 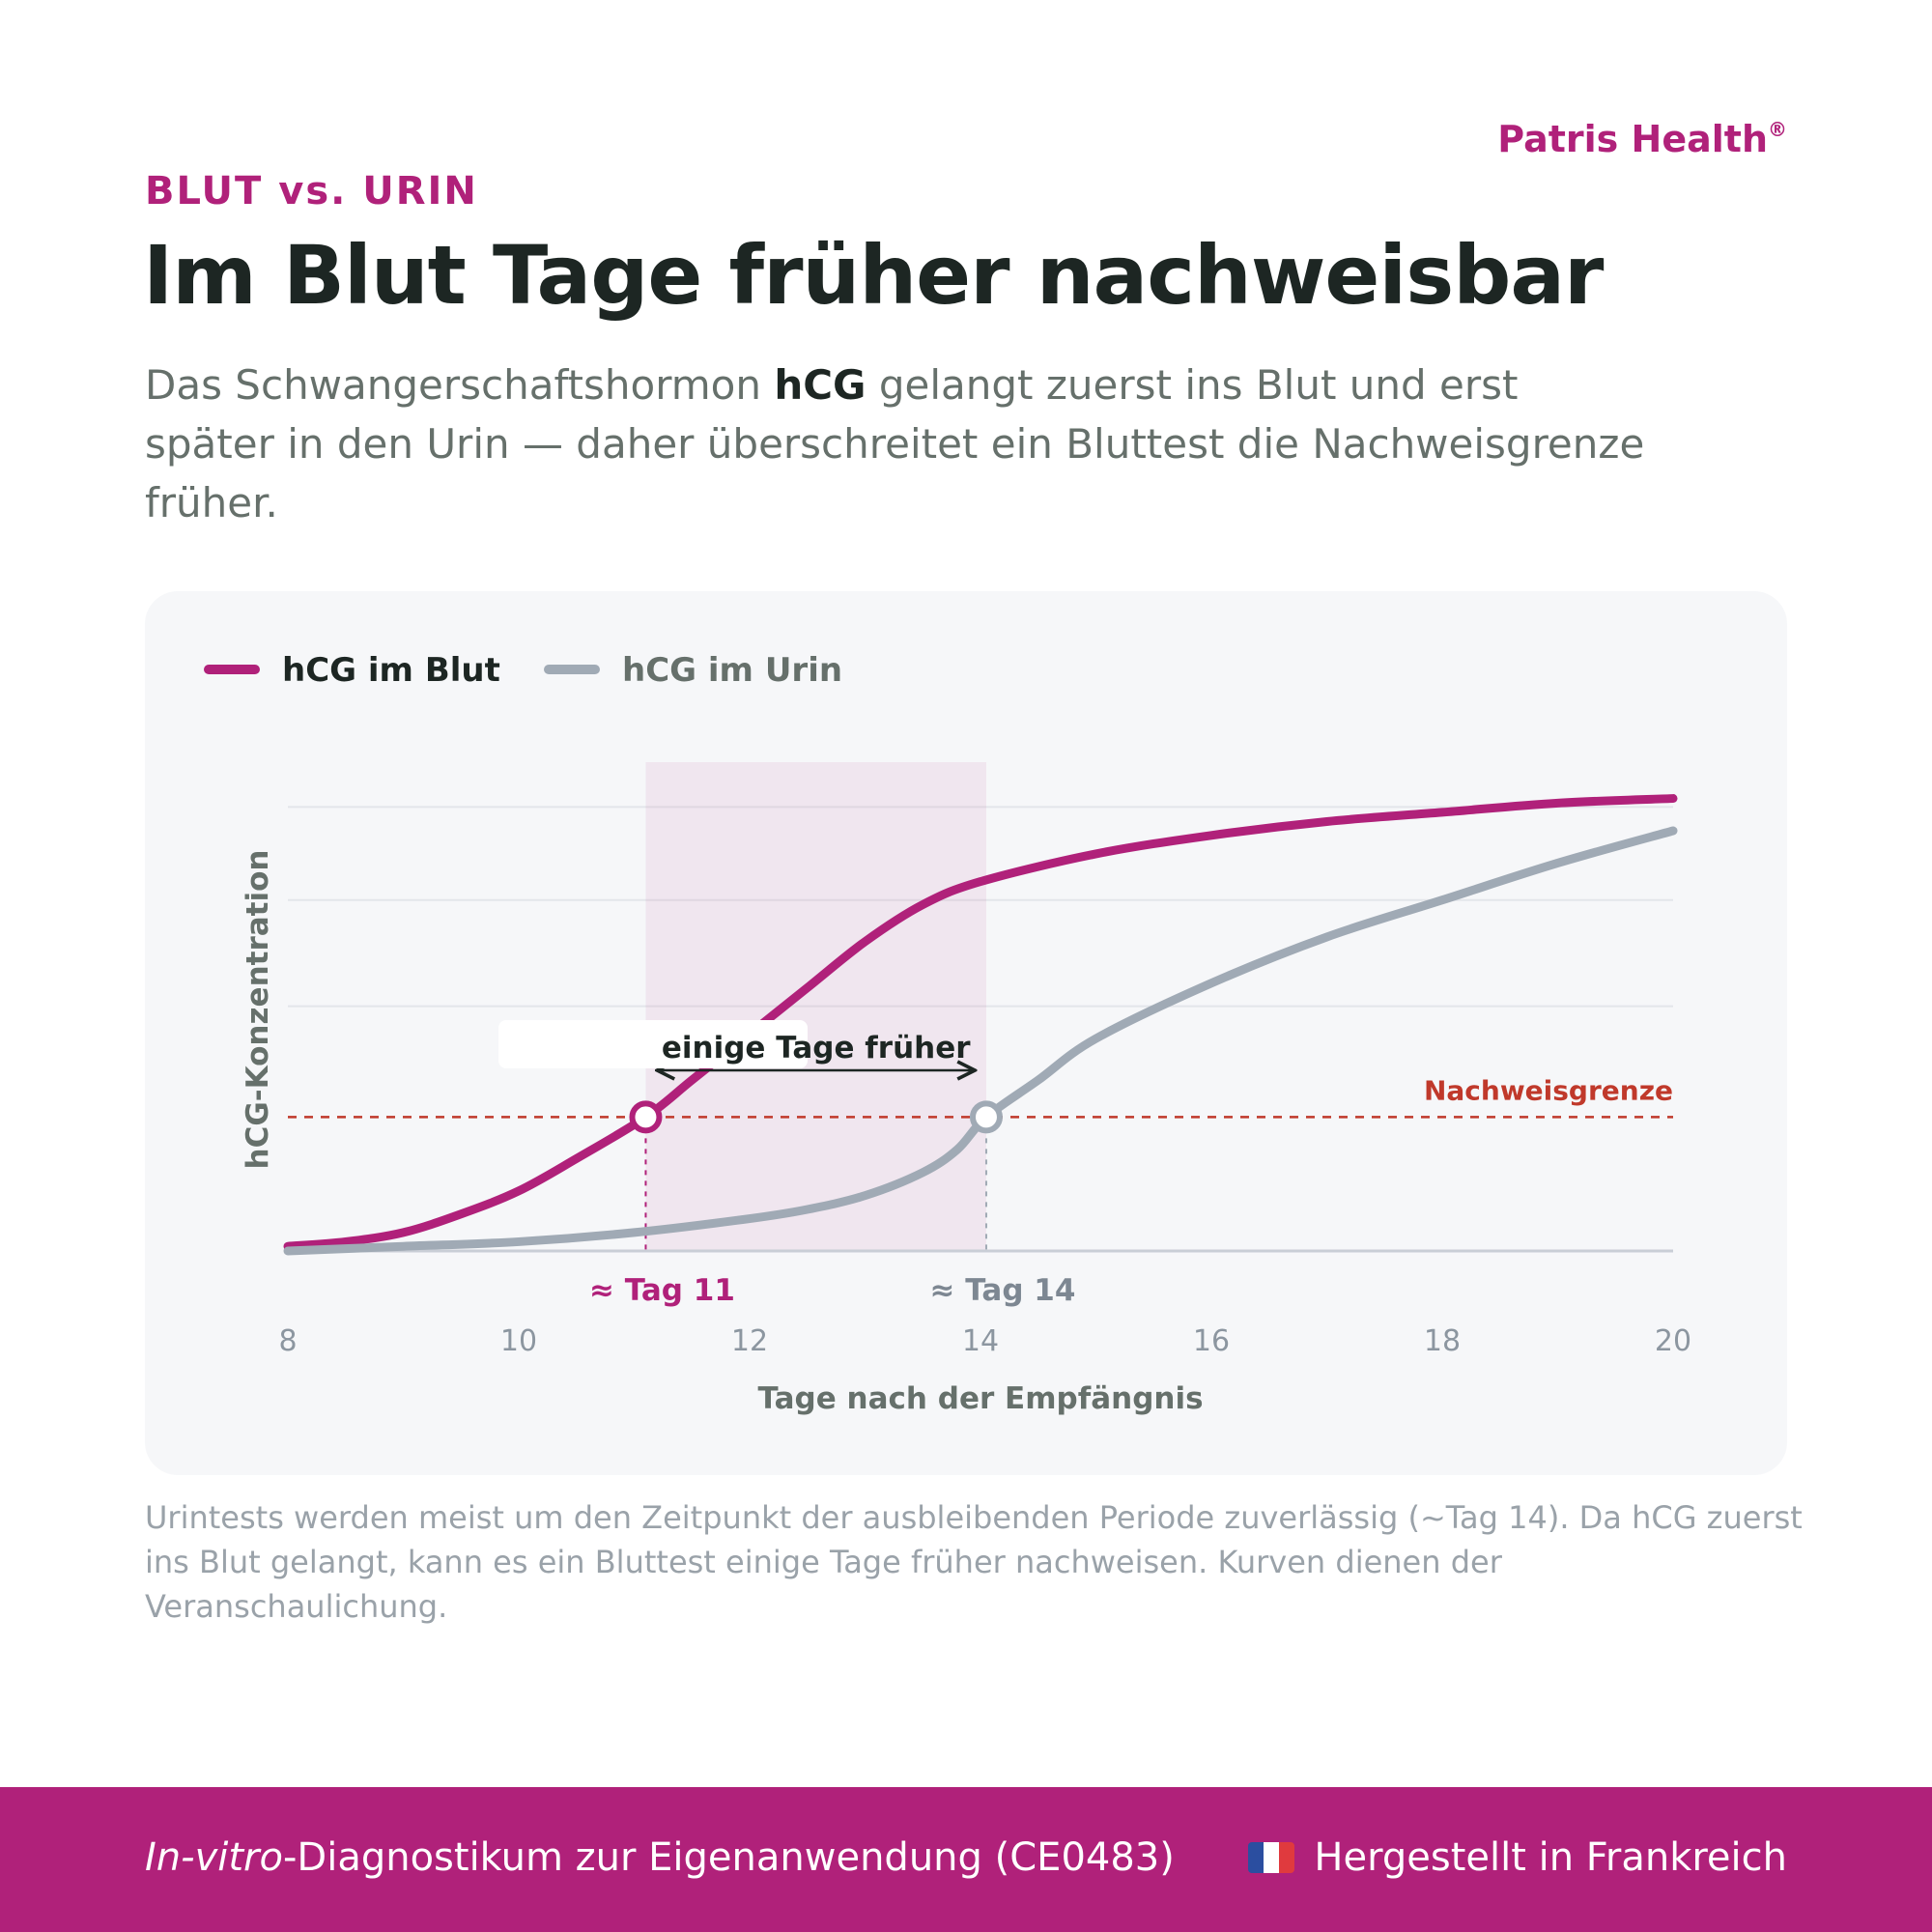 What do you see at coordinates (287, 1341) in the screenshot?
I see `x-tick-label: 8` at bounding box center [287, 1341].